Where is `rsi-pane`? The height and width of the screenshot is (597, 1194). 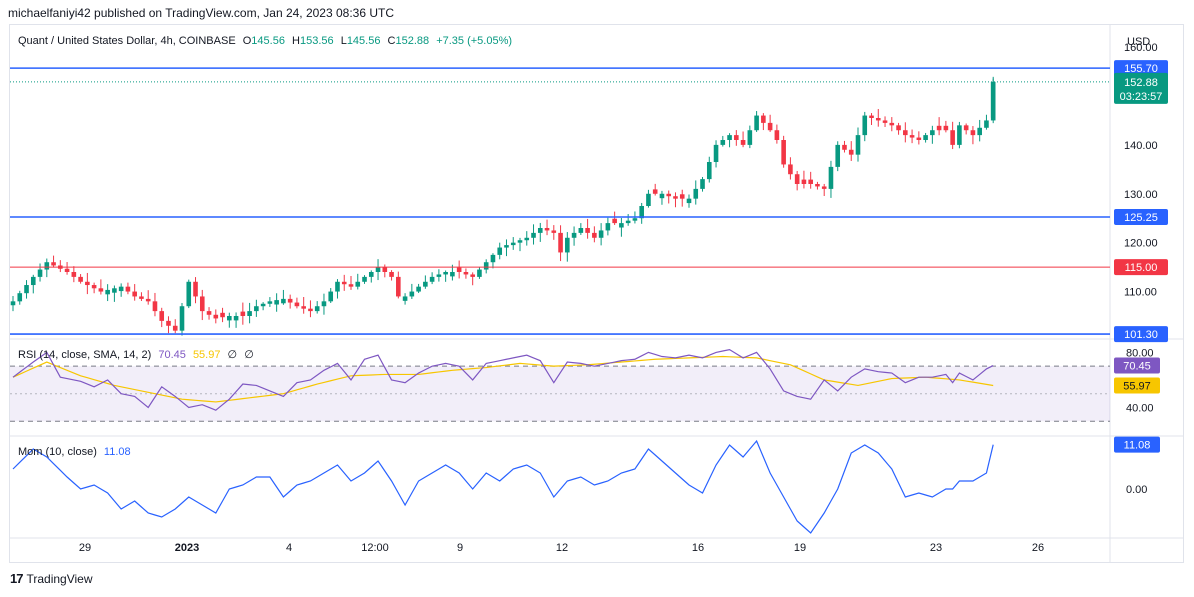
rsi-pane is located at coordinates (560, 385).